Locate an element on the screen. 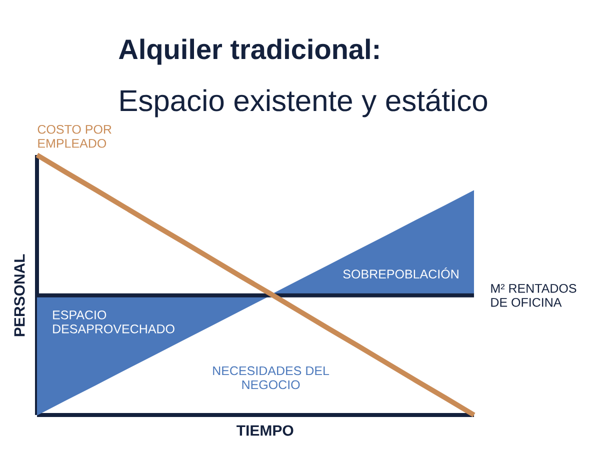 This screenshot has height=457, width=591. y-axis-title: PERSONAL is located at coordinates (19, 295).